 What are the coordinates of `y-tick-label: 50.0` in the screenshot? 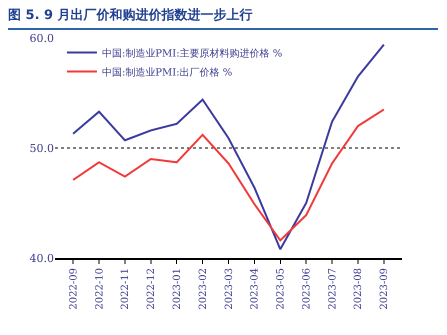 It's located at (42, 148).